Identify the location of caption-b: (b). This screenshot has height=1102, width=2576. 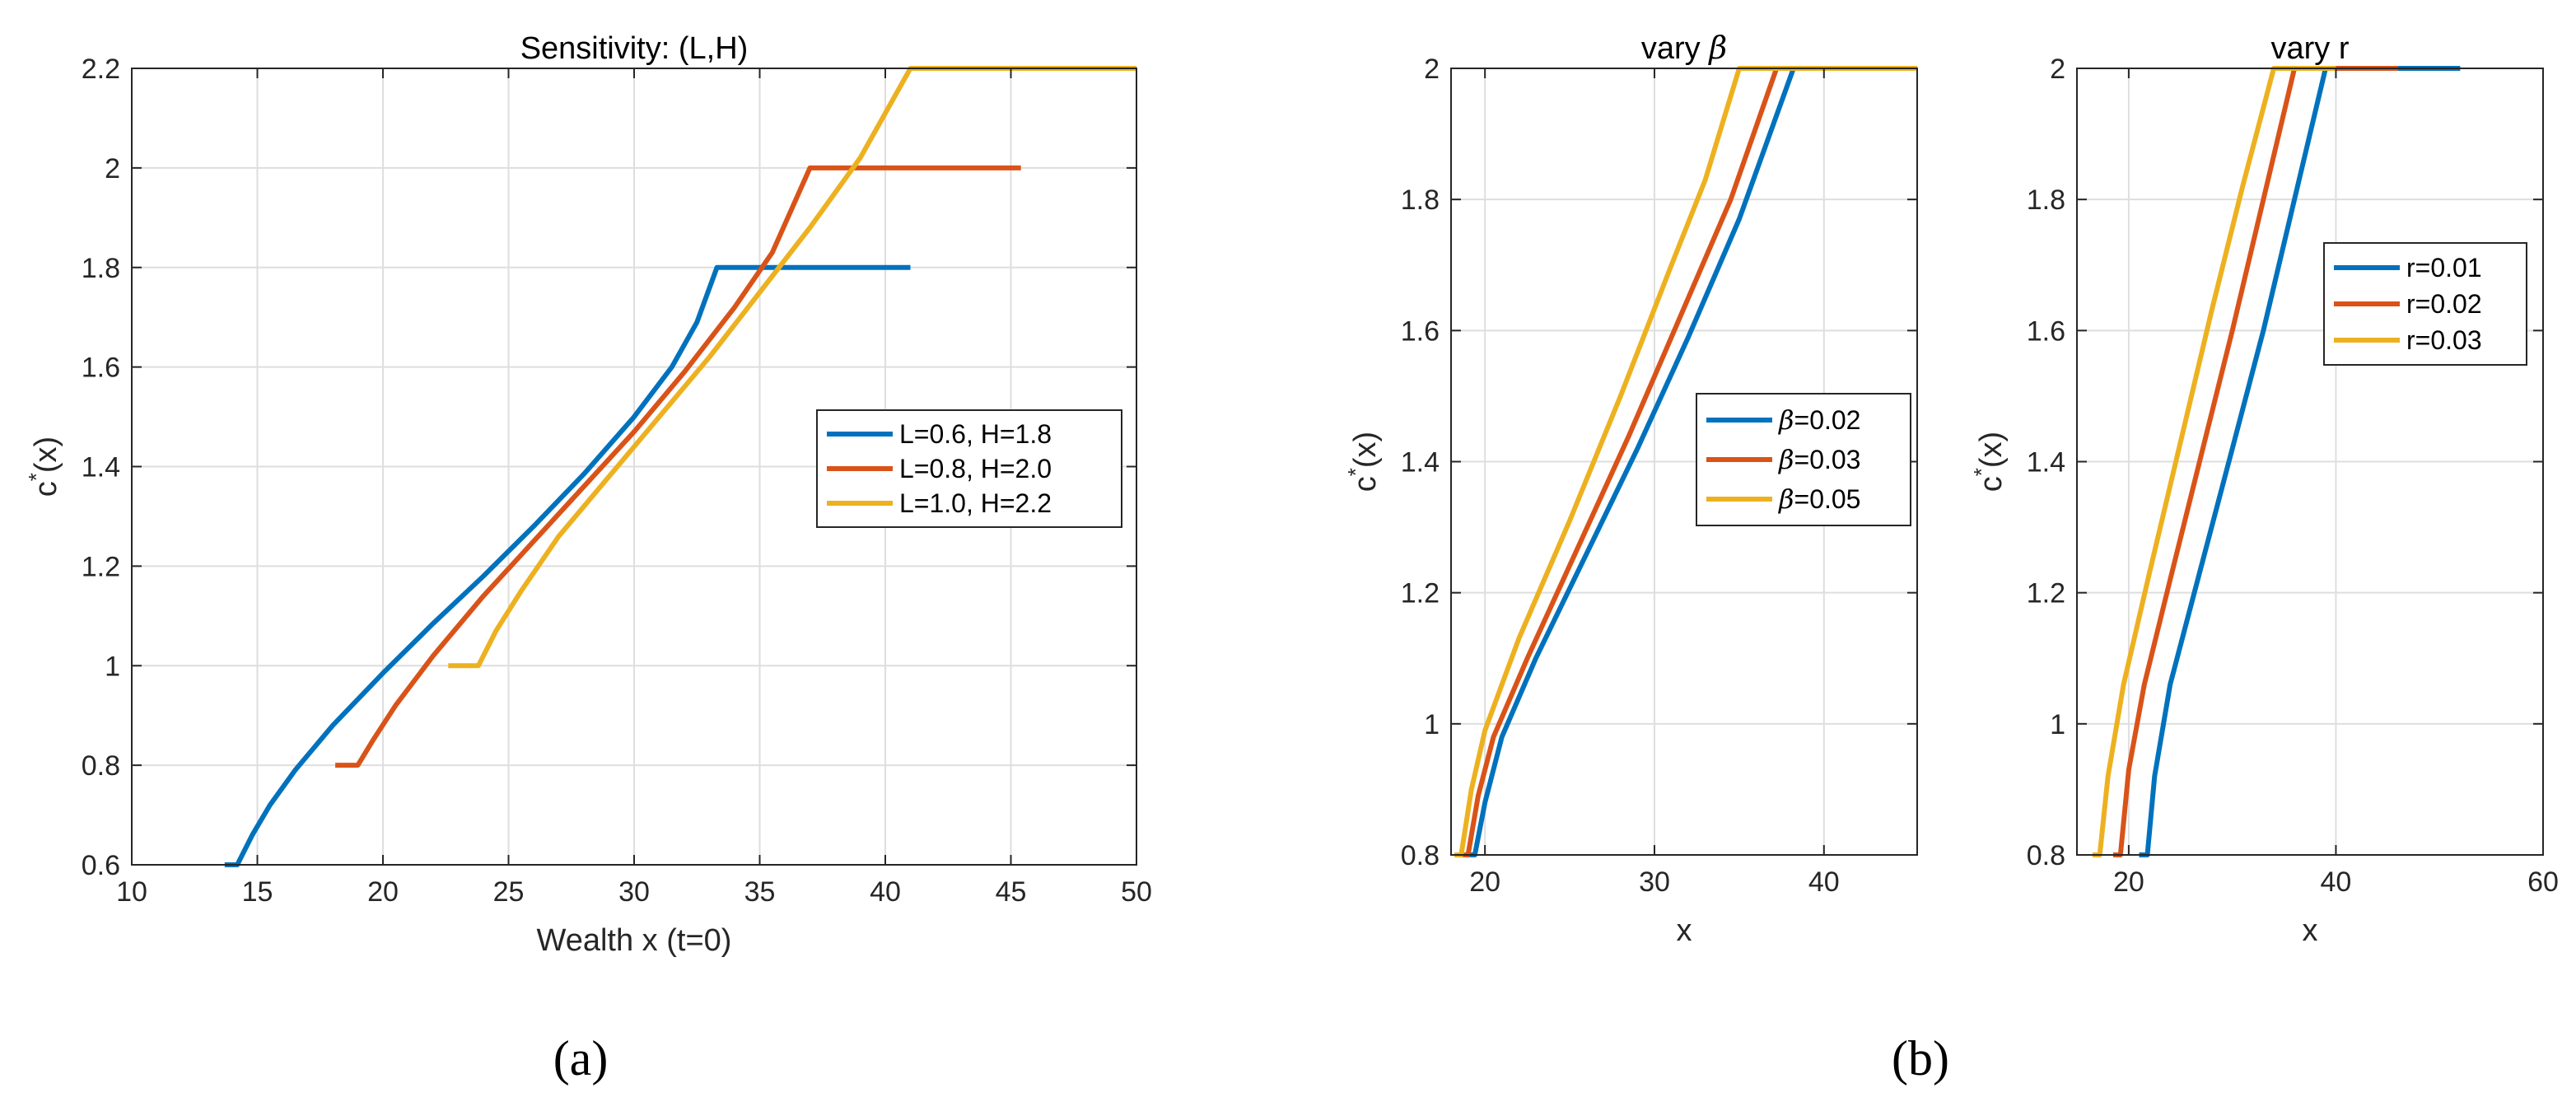
(1920, 1058).